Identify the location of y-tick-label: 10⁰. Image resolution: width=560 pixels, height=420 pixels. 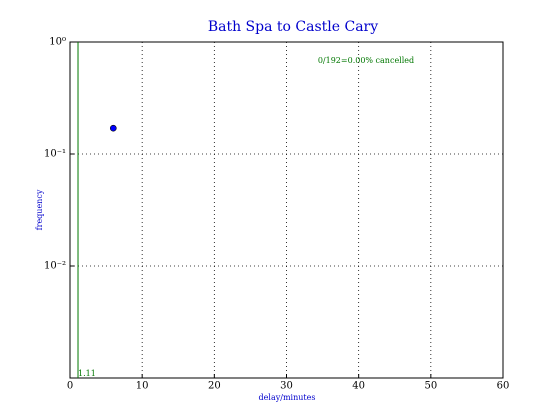
(57, 42).